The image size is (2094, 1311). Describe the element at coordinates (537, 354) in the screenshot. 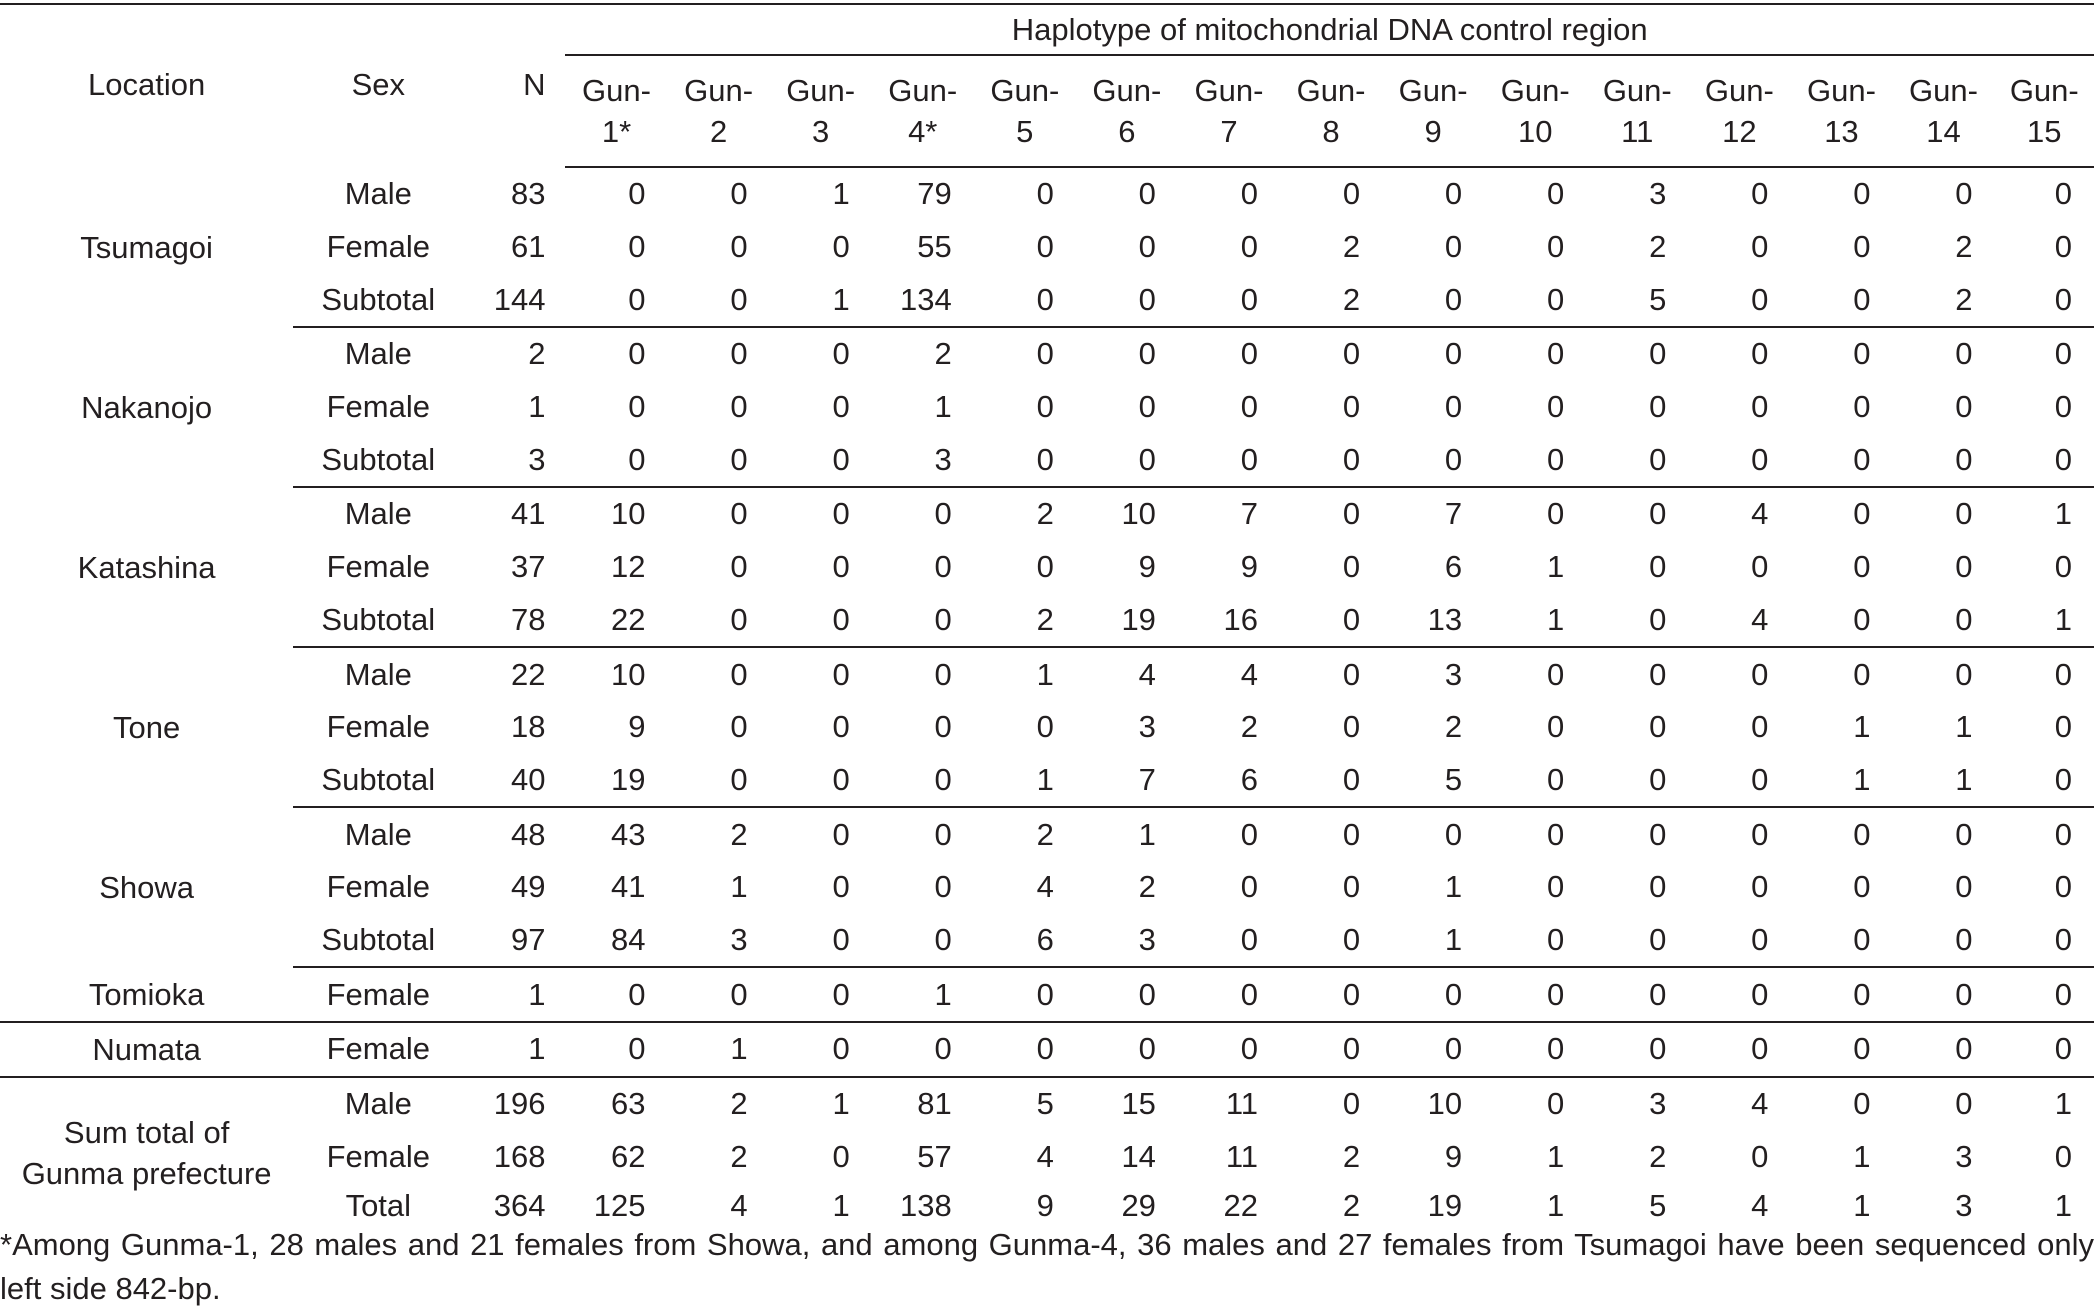

I see `n-cell: 2` at that location.